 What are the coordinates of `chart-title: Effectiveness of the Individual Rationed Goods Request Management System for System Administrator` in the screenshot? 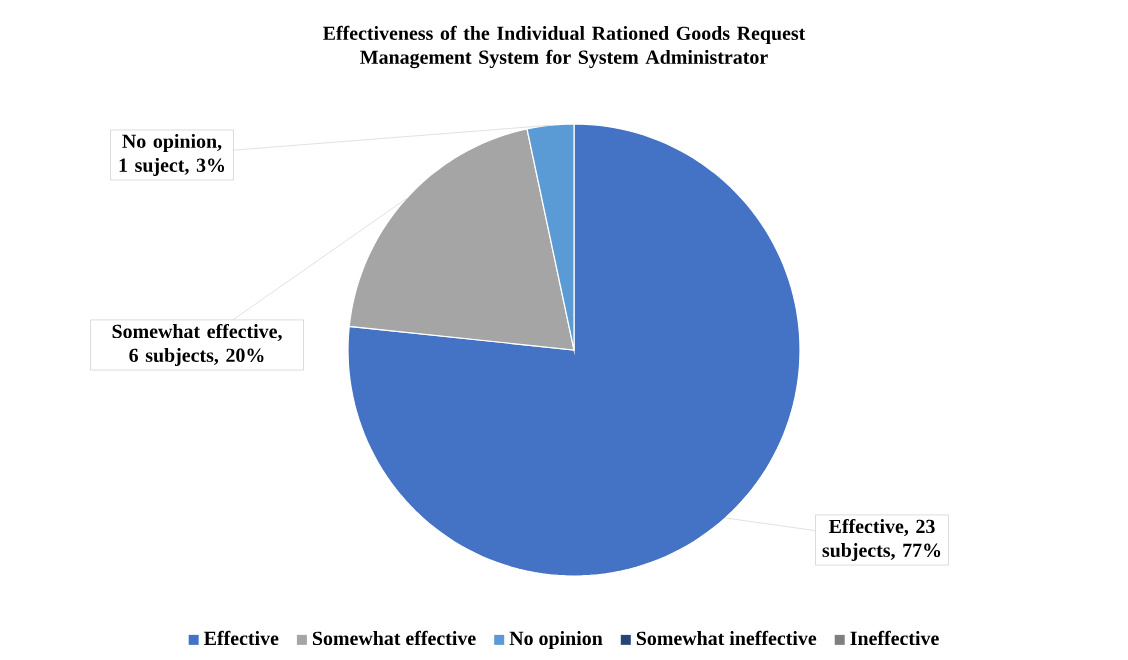 It's located at (564, 47).